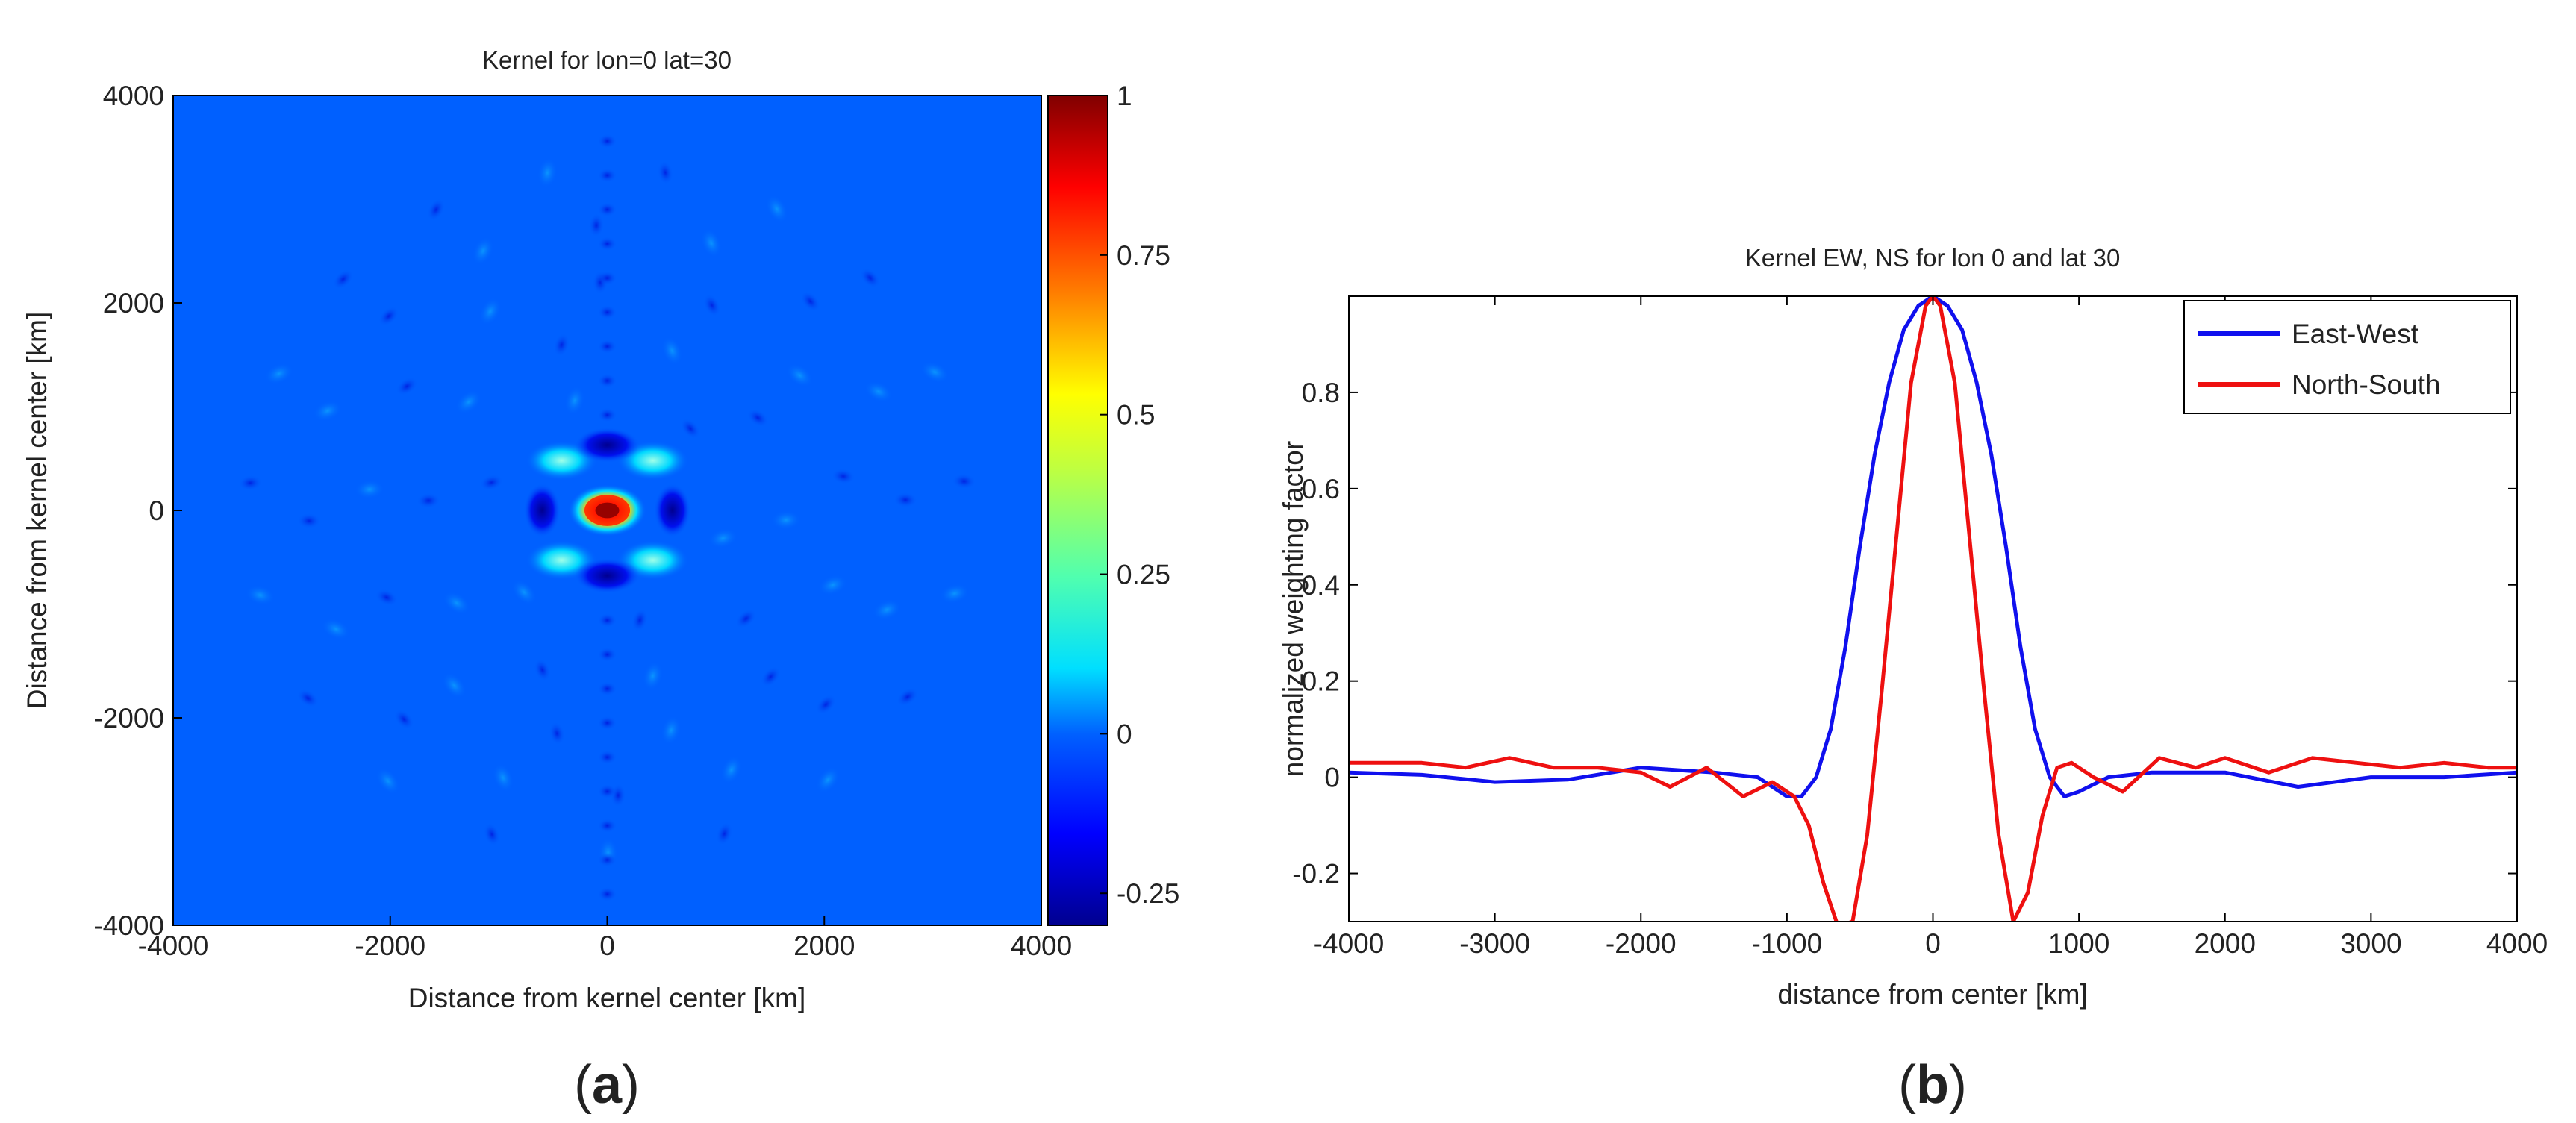  I want to click on colorbar-tick-label: 0.5, so click(1136, 416).